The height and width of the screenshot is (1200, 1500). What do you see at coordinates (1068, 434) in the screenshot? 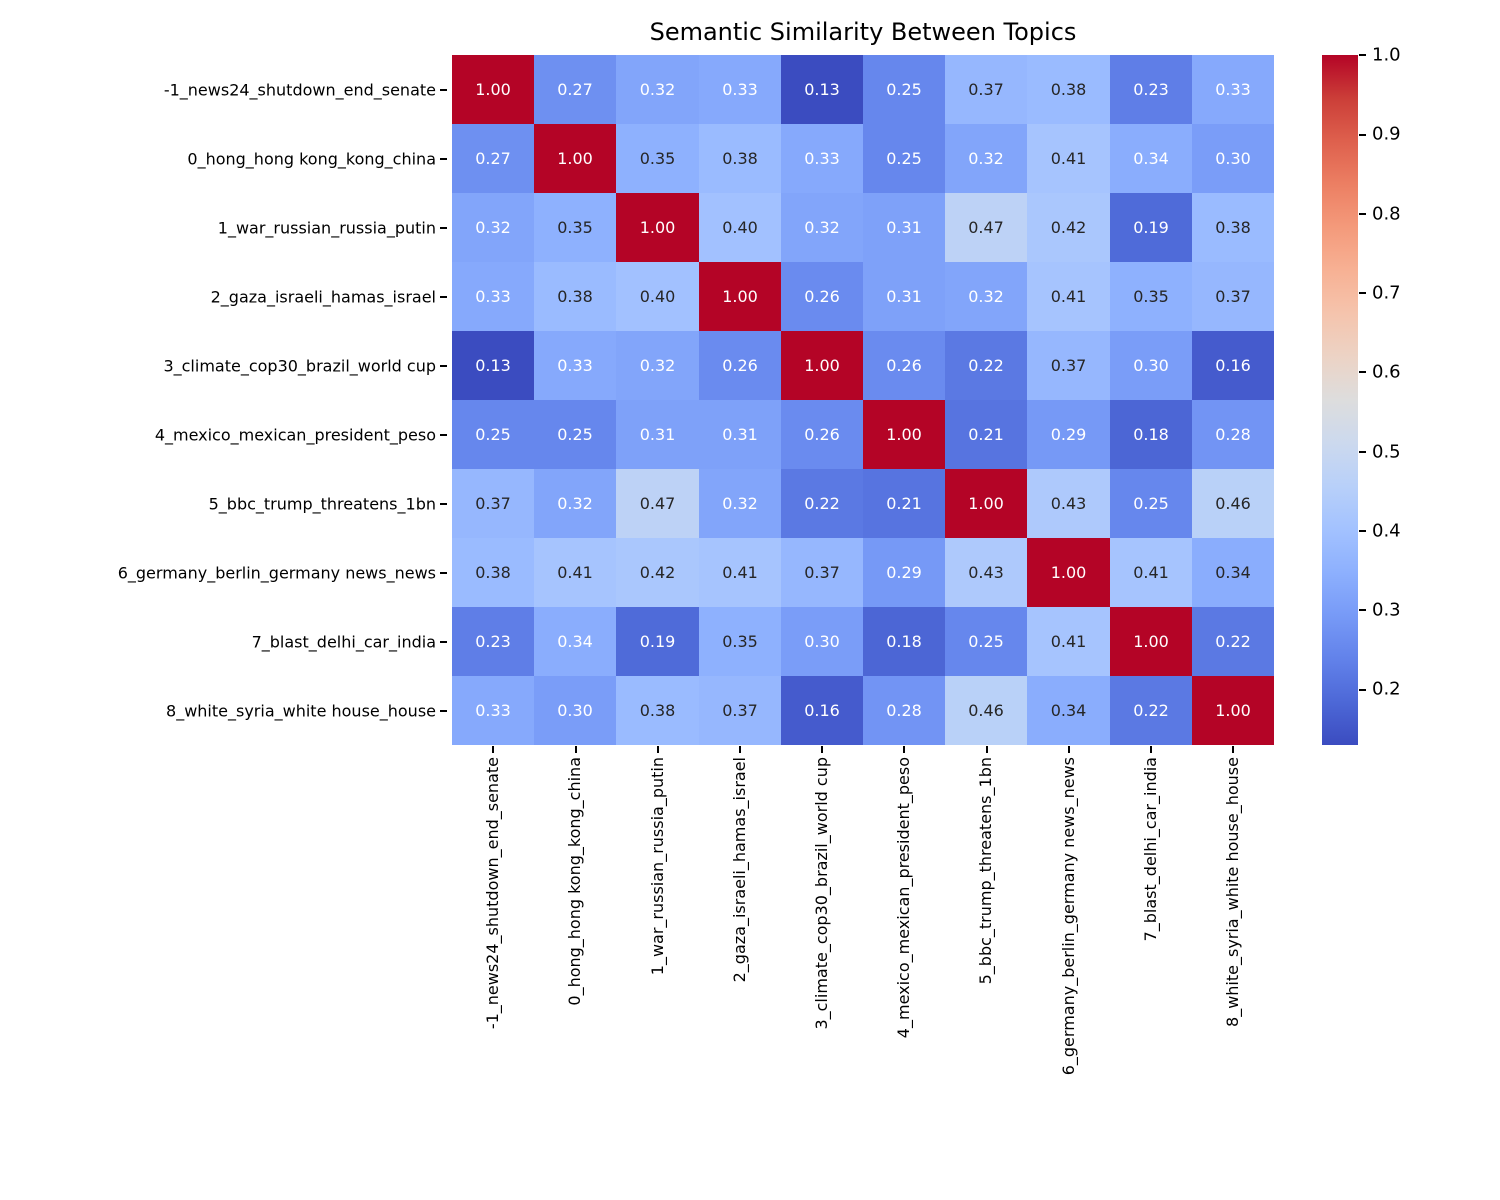
I see `heatmap-cell: 0.29` at bounding box center [1068, 434].